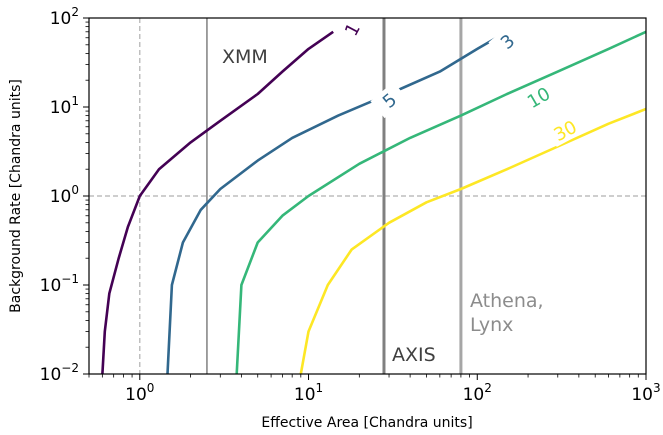  Describe the element at coordinates (64, 106) in the screenshot. I see `y-tick-label: 10¹` at that location.